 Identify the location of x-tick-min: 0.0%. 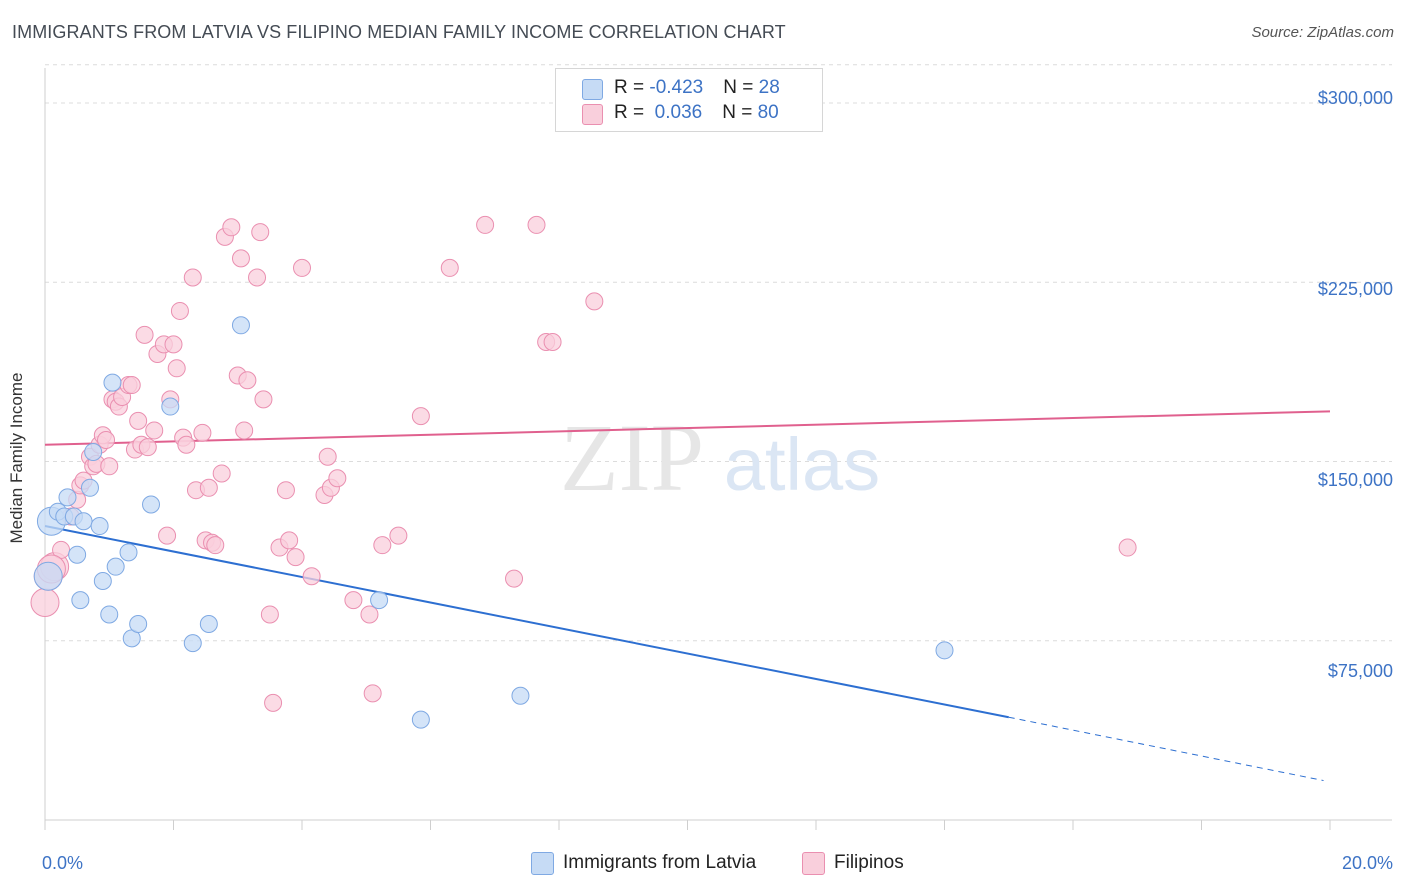
(63, 863).